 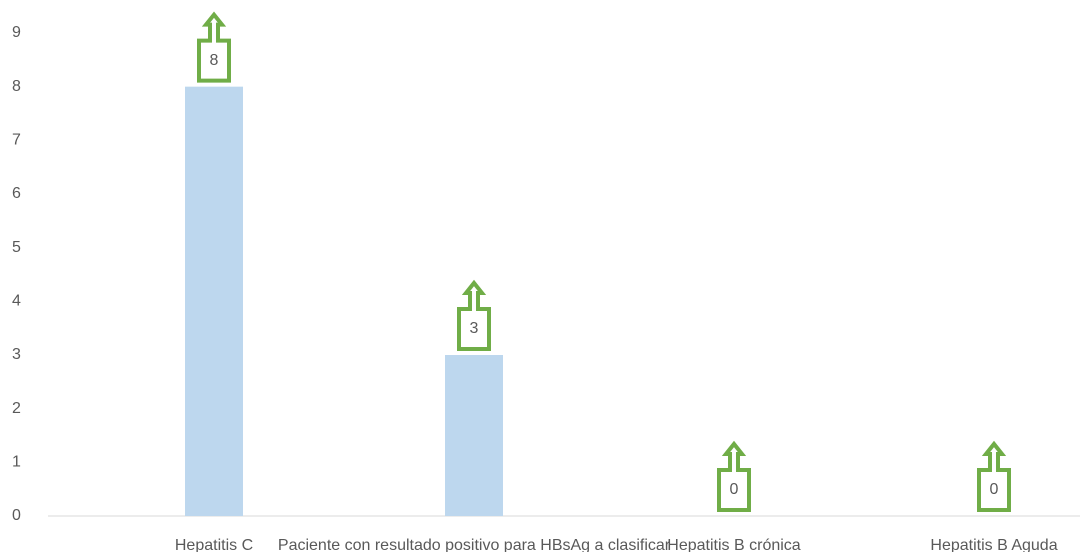 What do you see at coordinates (16, 86) in the screenshot?
I see `y-tick-label: 8` at bounding box center [16, 86].